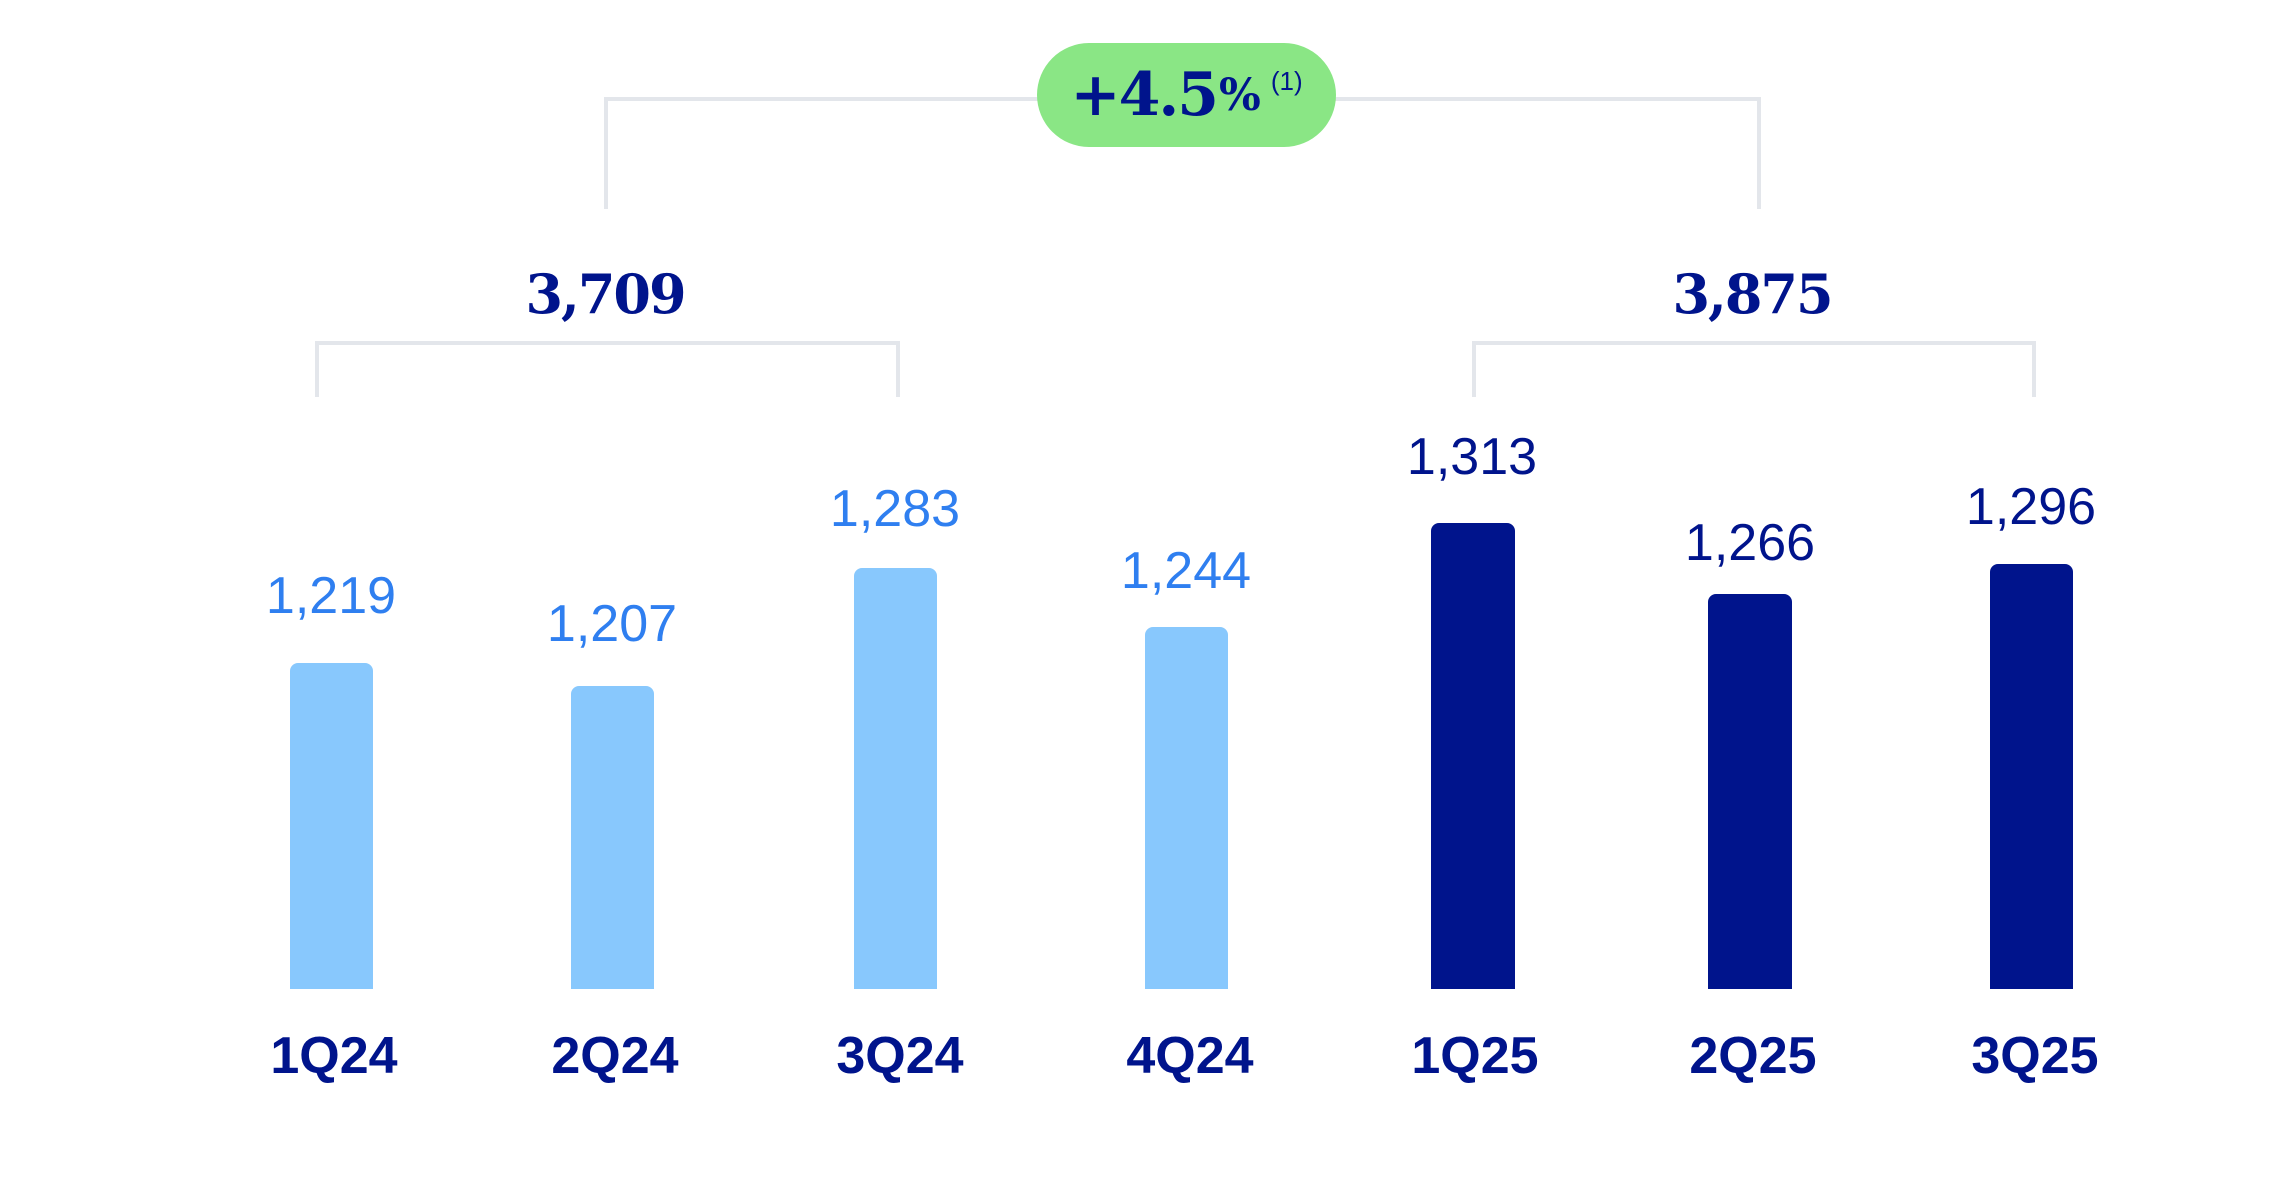 The width and height of the screenshot is (2293, 1189). What do you see at coordinates (1144, 95) in the screenshot?
I see `growth-value: +4.5` at bounding box center [1144, 95].